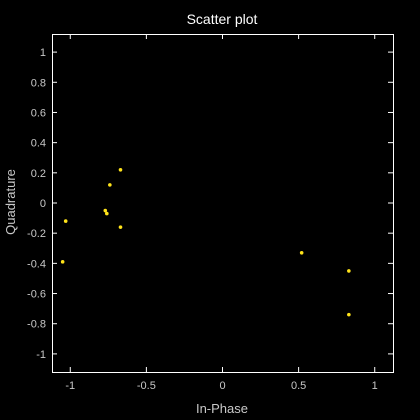 This screenshot has width=420, height=420. Describe the element at coordinates (43, 204) in the screenshot. I see `y-tick-label: 0` at that location.